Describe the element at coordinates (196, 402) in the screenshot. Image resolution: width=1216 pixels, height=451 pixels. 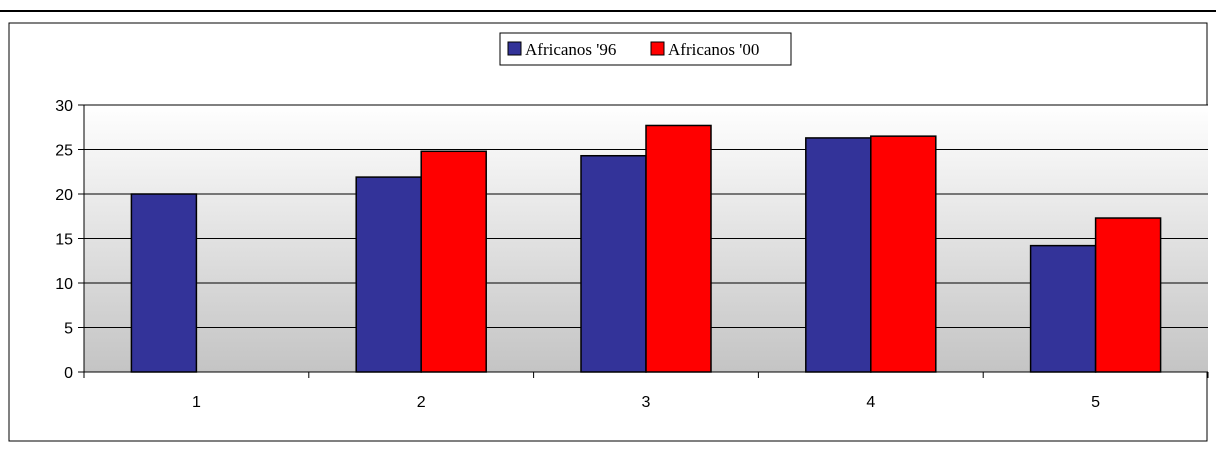
I see `x-tick-label: 1` at that location.